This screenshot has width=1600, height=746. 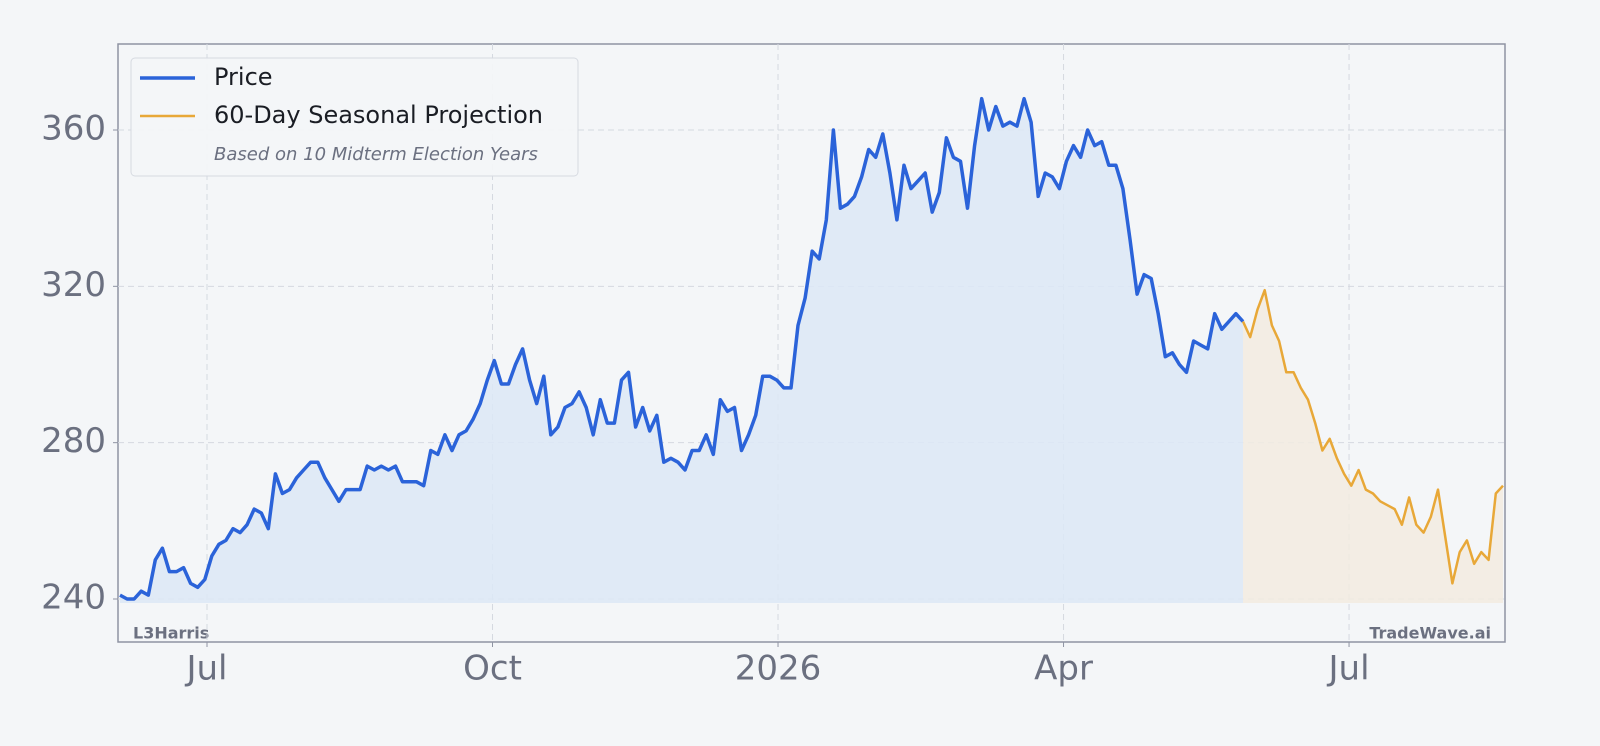 What do you see at coordinates (243, 77) in the screenshot?
I see `legend-label: Price` at bounding box center [243, 77].